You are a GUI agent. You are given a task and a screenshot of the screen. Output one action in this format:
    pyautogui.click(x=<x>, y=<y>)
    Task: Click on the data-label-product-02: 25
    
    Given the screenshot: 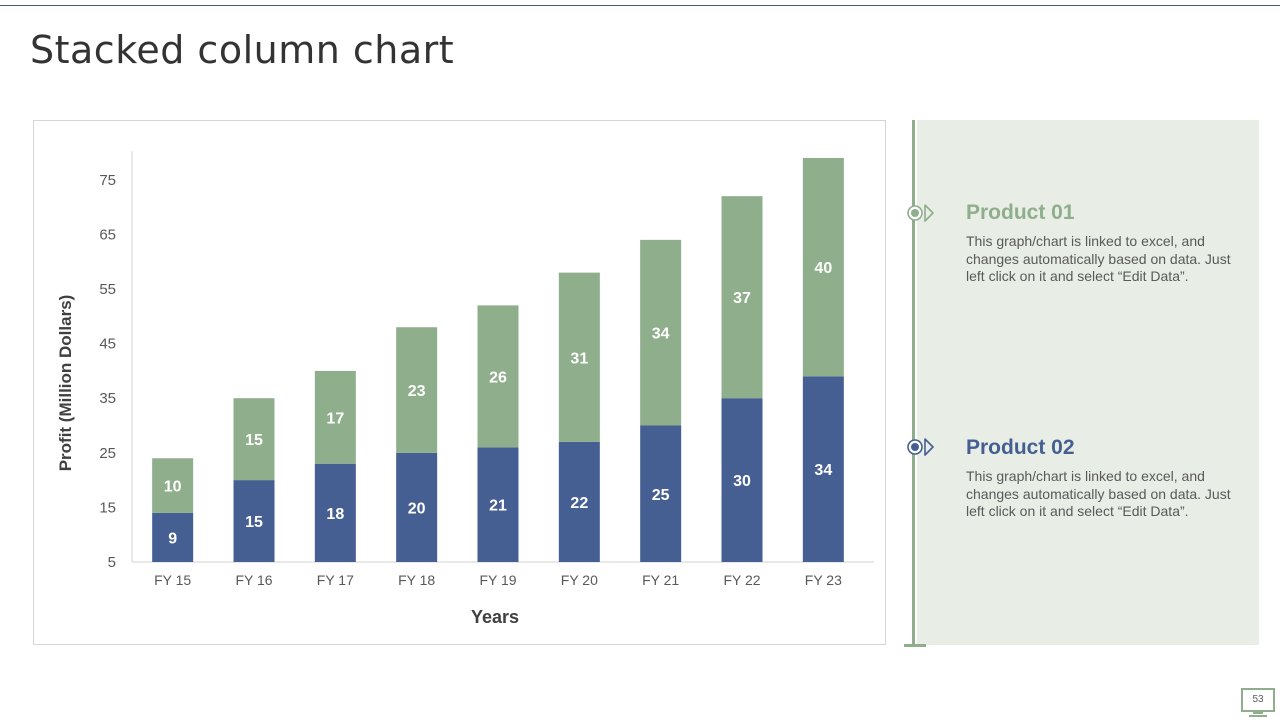 What is the action you would take?
    pyautogui.click(x=661, y=495)
    